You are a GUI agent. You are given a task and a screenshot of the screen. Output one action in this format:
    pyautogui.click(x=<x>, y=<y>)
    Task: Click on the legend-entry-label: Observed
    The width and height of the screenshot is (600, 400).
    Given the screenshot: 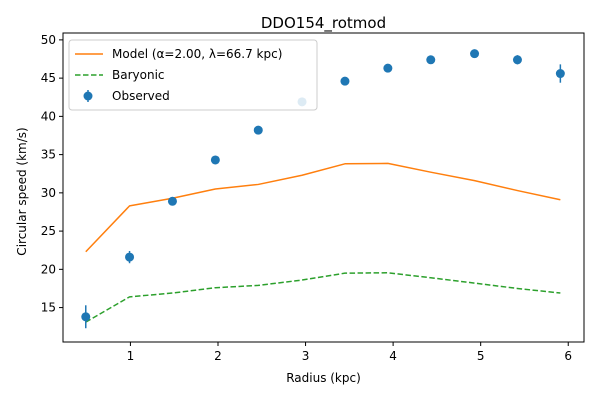 What is the action you would take?
    pyautogui.click(x=141, y=96)
    